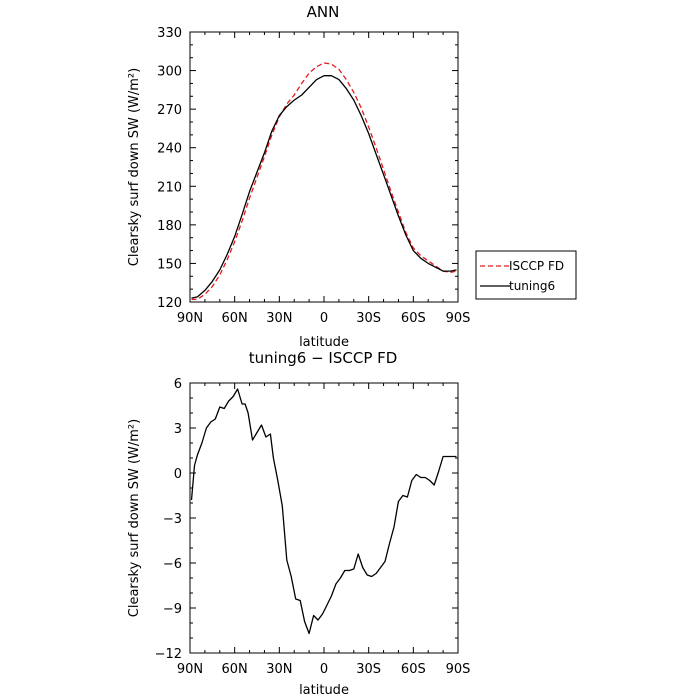 This screenshot has width=700, height=700. I want to click on top-x-tick-label: 90N, so click(190, 318).